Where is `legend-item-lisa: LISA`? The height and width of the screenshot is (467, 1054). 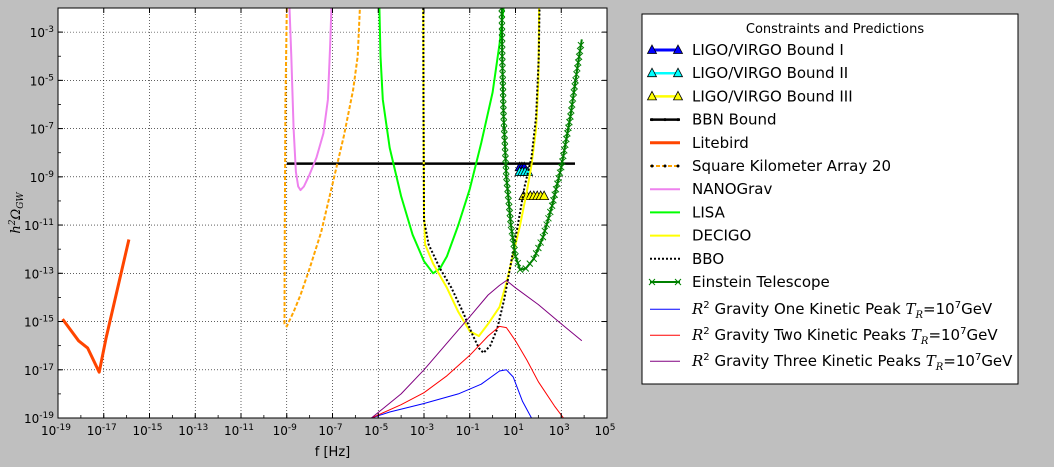
legend-item-lisa: LISA is located at coordinates (688, 212).